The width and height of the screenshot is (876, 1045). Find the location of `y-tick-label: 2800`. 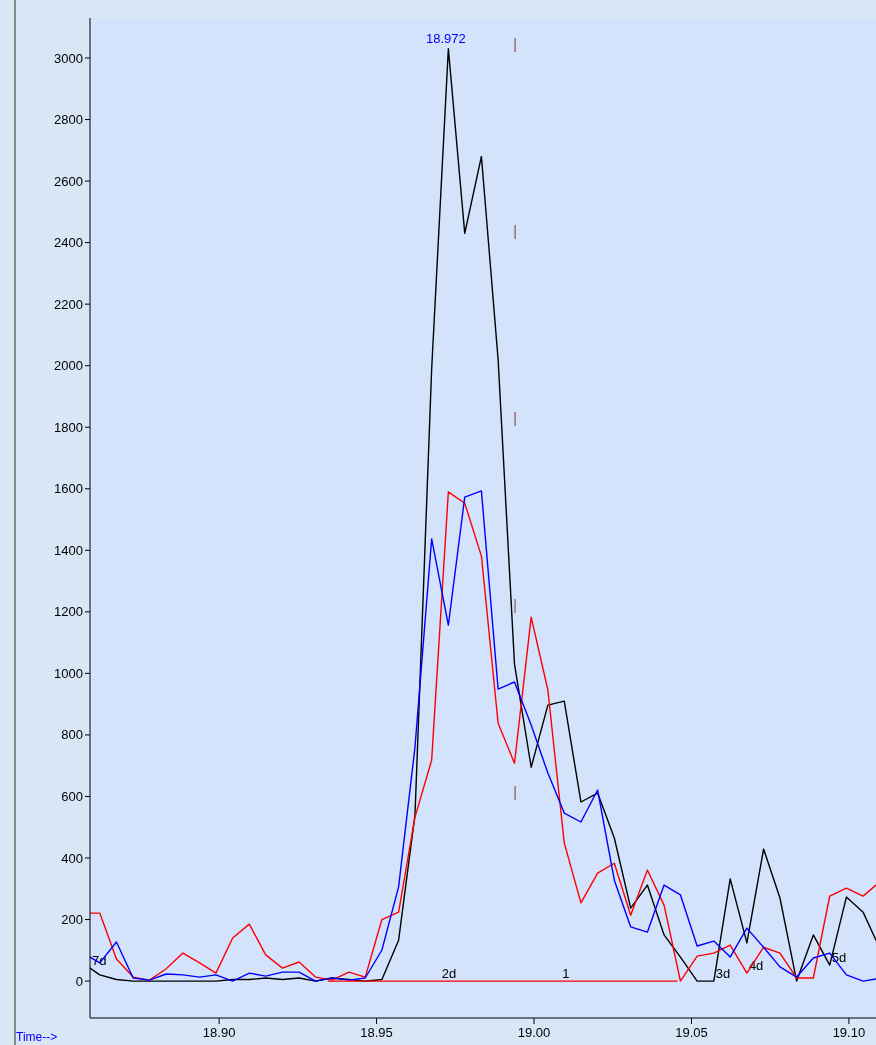

y-tick-label: 2800 is located at coordinates (68, 120).